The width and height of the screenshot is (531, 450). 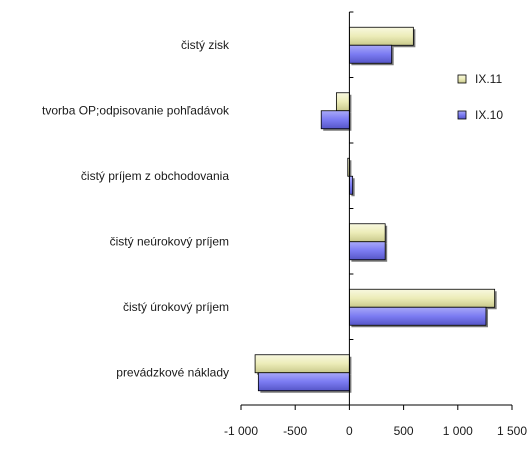 I want to click on category-label: prevádzkové náklady, so click(x=172, y=372).